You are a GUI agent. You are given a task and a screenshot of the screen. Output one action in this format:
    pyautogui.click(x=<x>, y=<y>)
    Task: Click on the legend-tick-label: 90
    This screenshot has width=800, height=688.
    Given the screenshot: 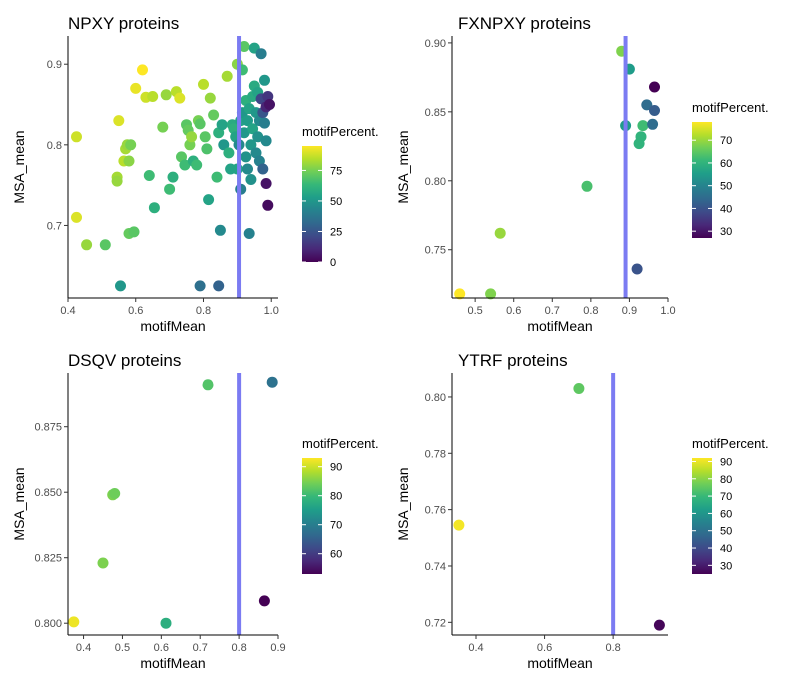 What is the action you would take?
    pyautogui.click(x=726, y=462)
    